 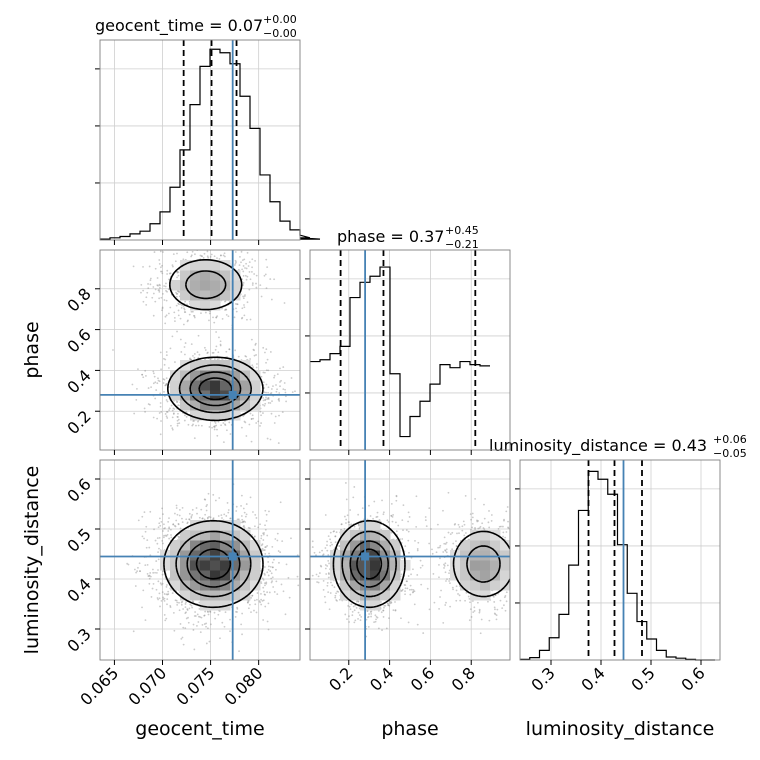 What do you see at coordinates (199, 729) in the screenshot?
I see `x-axis-label-geocent-time: geocent_time` at bounding box center [199, 729].